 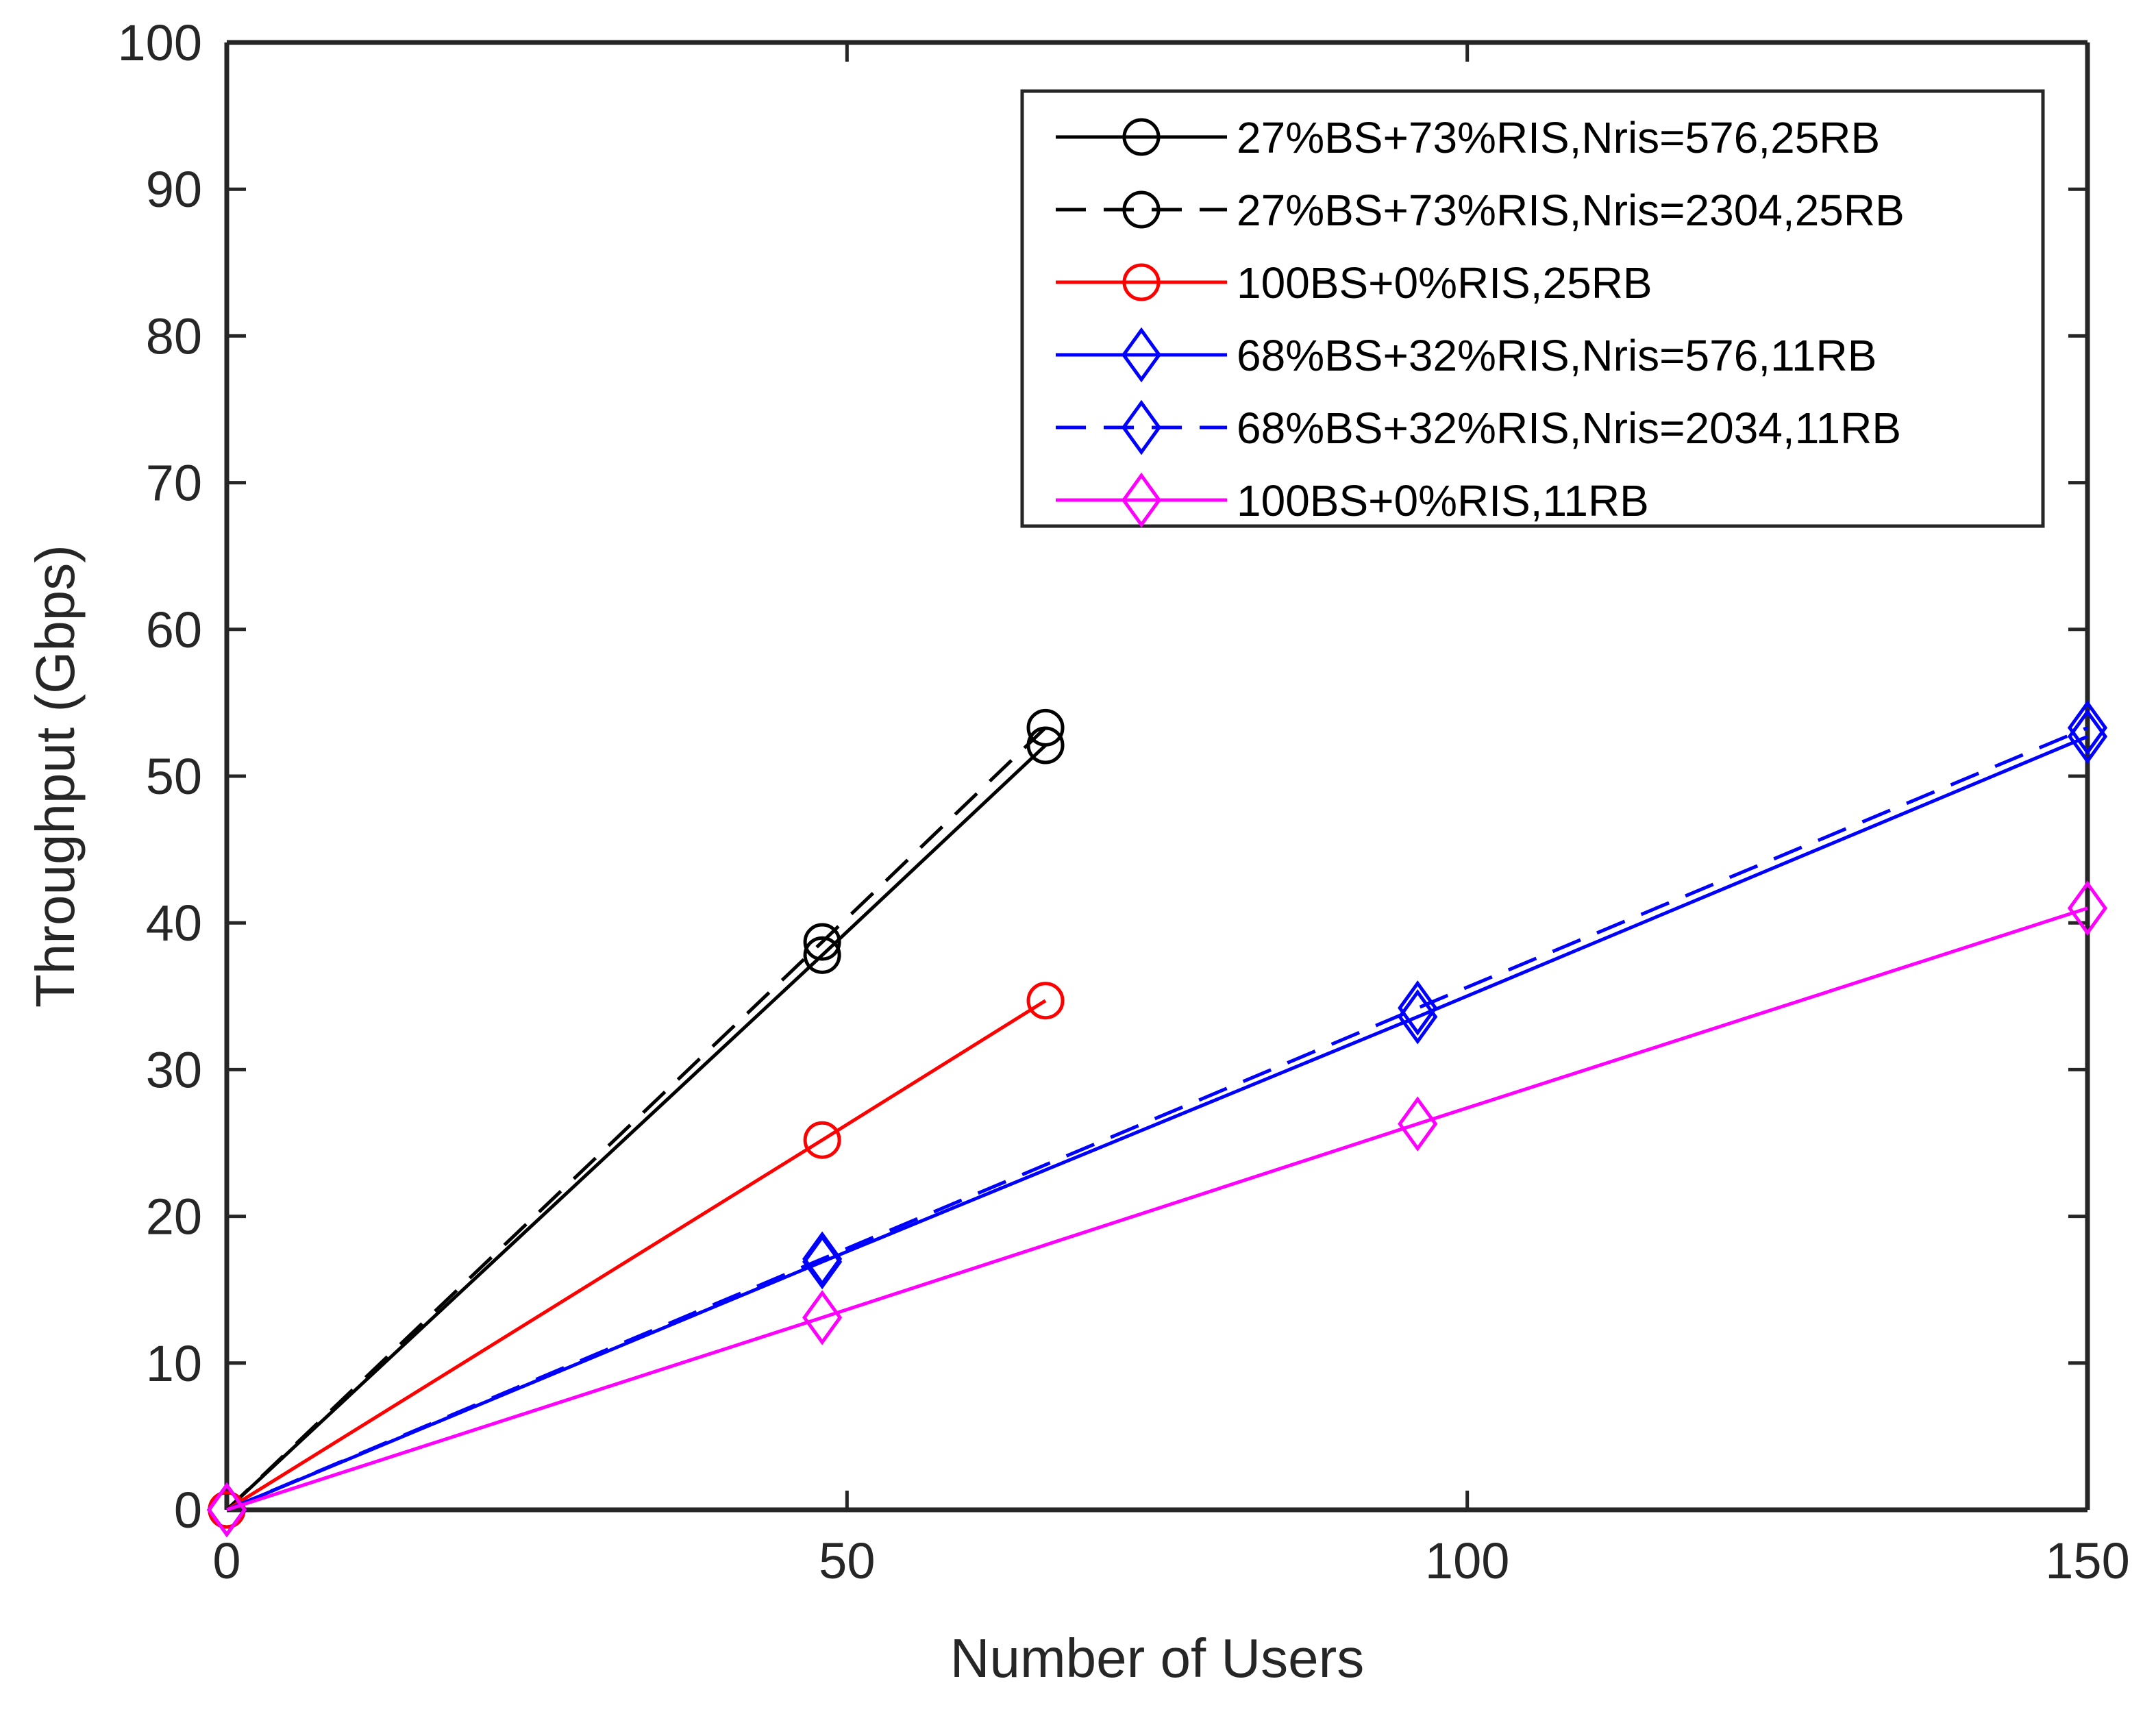 I want to click on legend-box, so click(x=1532, y=308).